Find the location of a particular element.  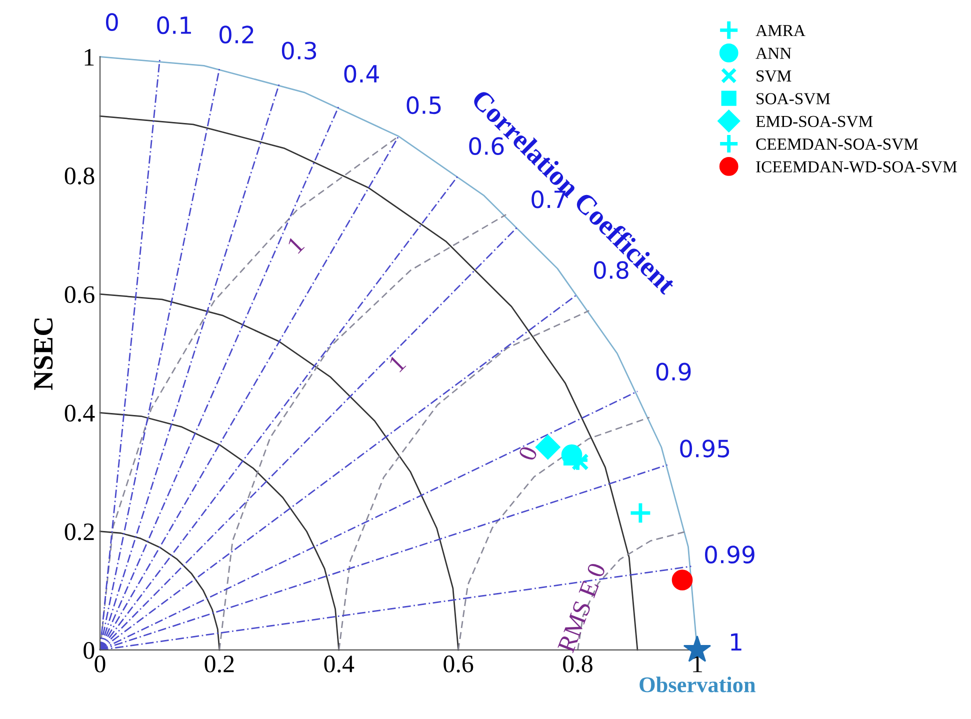

x-tick-label: 0.6 is located at coordinates (459, 664).